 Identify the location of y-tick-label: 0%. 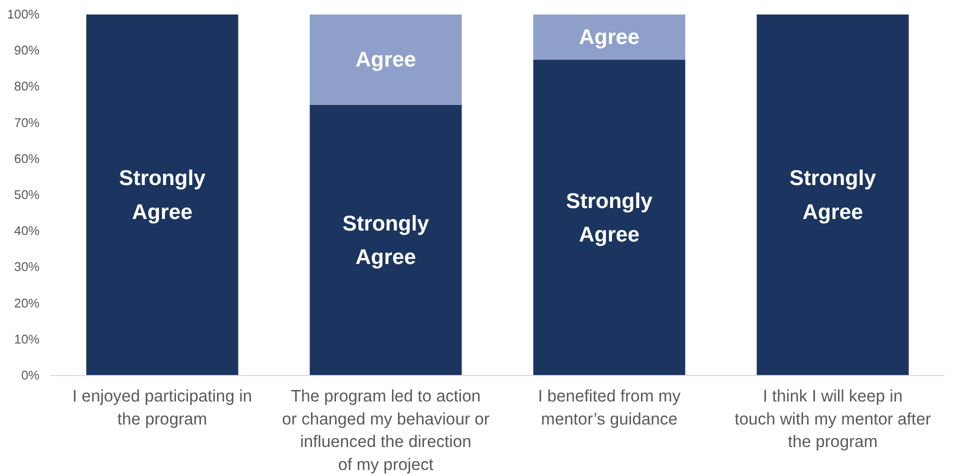
(30, 375).